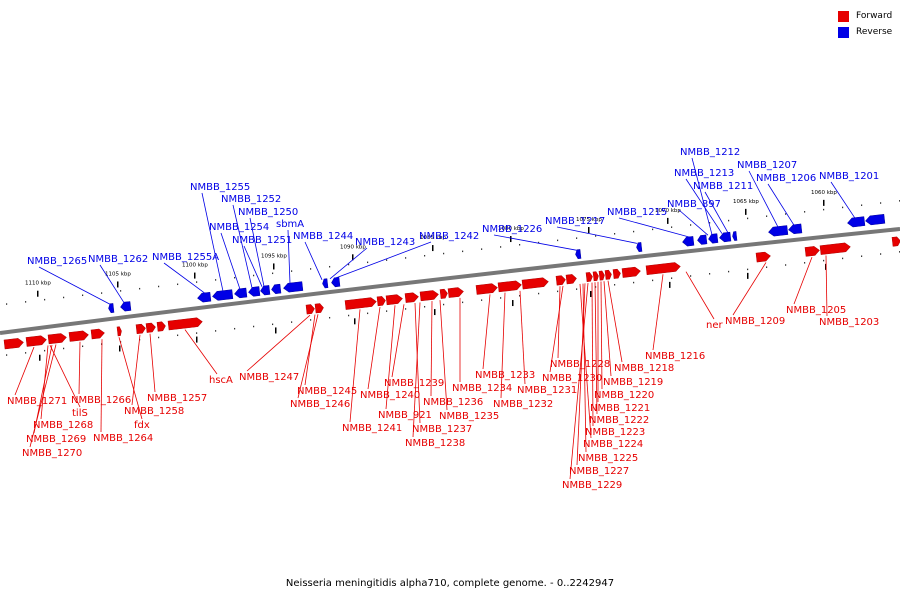 The image size is (900, 600). I want to click on forward-gene-label: NMBB_1268, so click(63, 425).